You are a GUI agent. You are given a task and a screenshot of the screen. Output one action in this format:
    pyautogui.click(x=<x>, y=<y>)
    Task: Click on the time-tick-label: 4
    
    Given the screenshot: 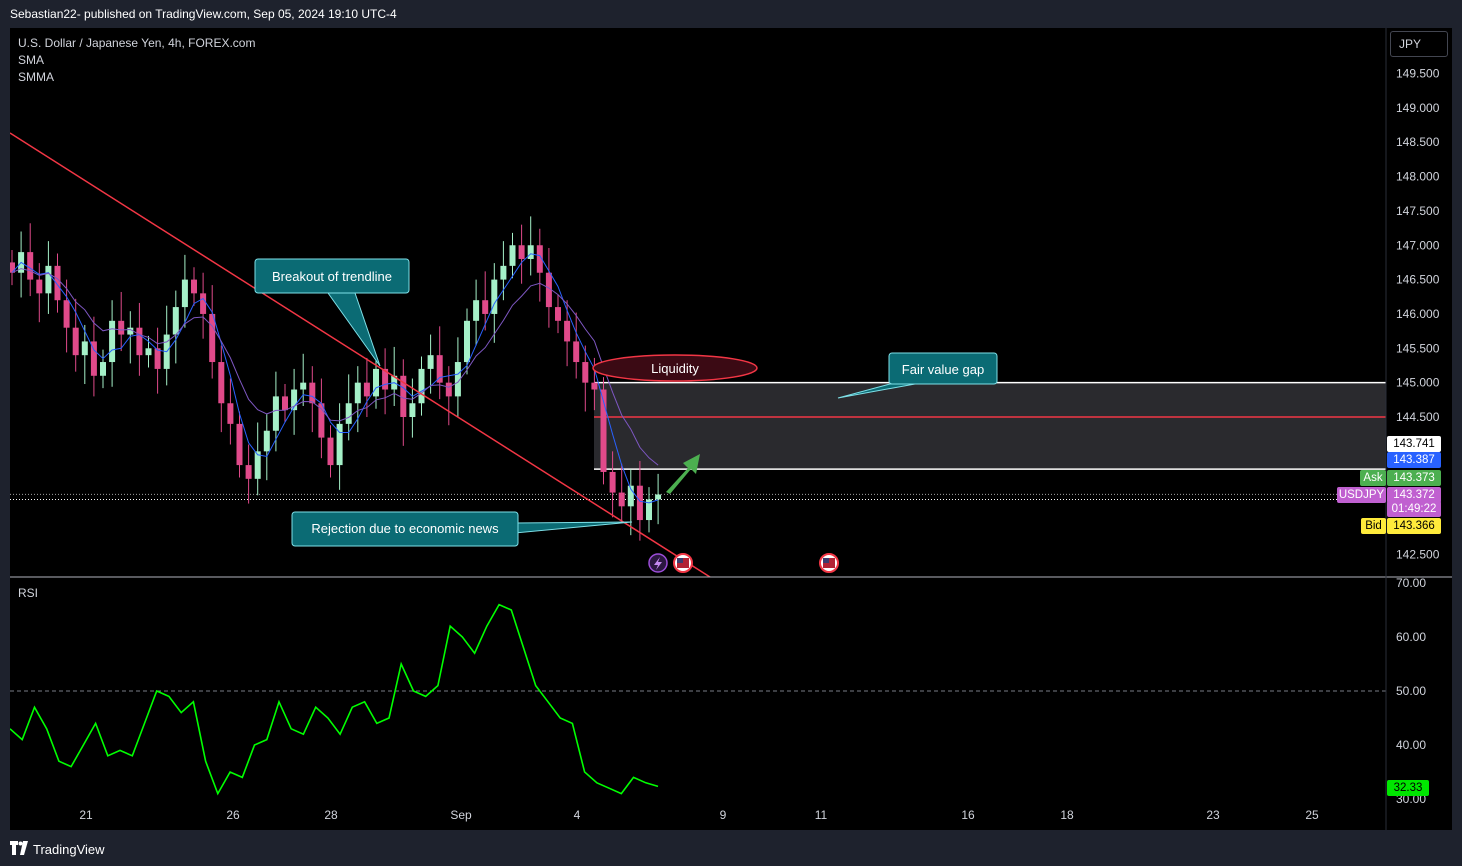 What is the action you would take?
    pyautogui.click(x=577, y=815)
    